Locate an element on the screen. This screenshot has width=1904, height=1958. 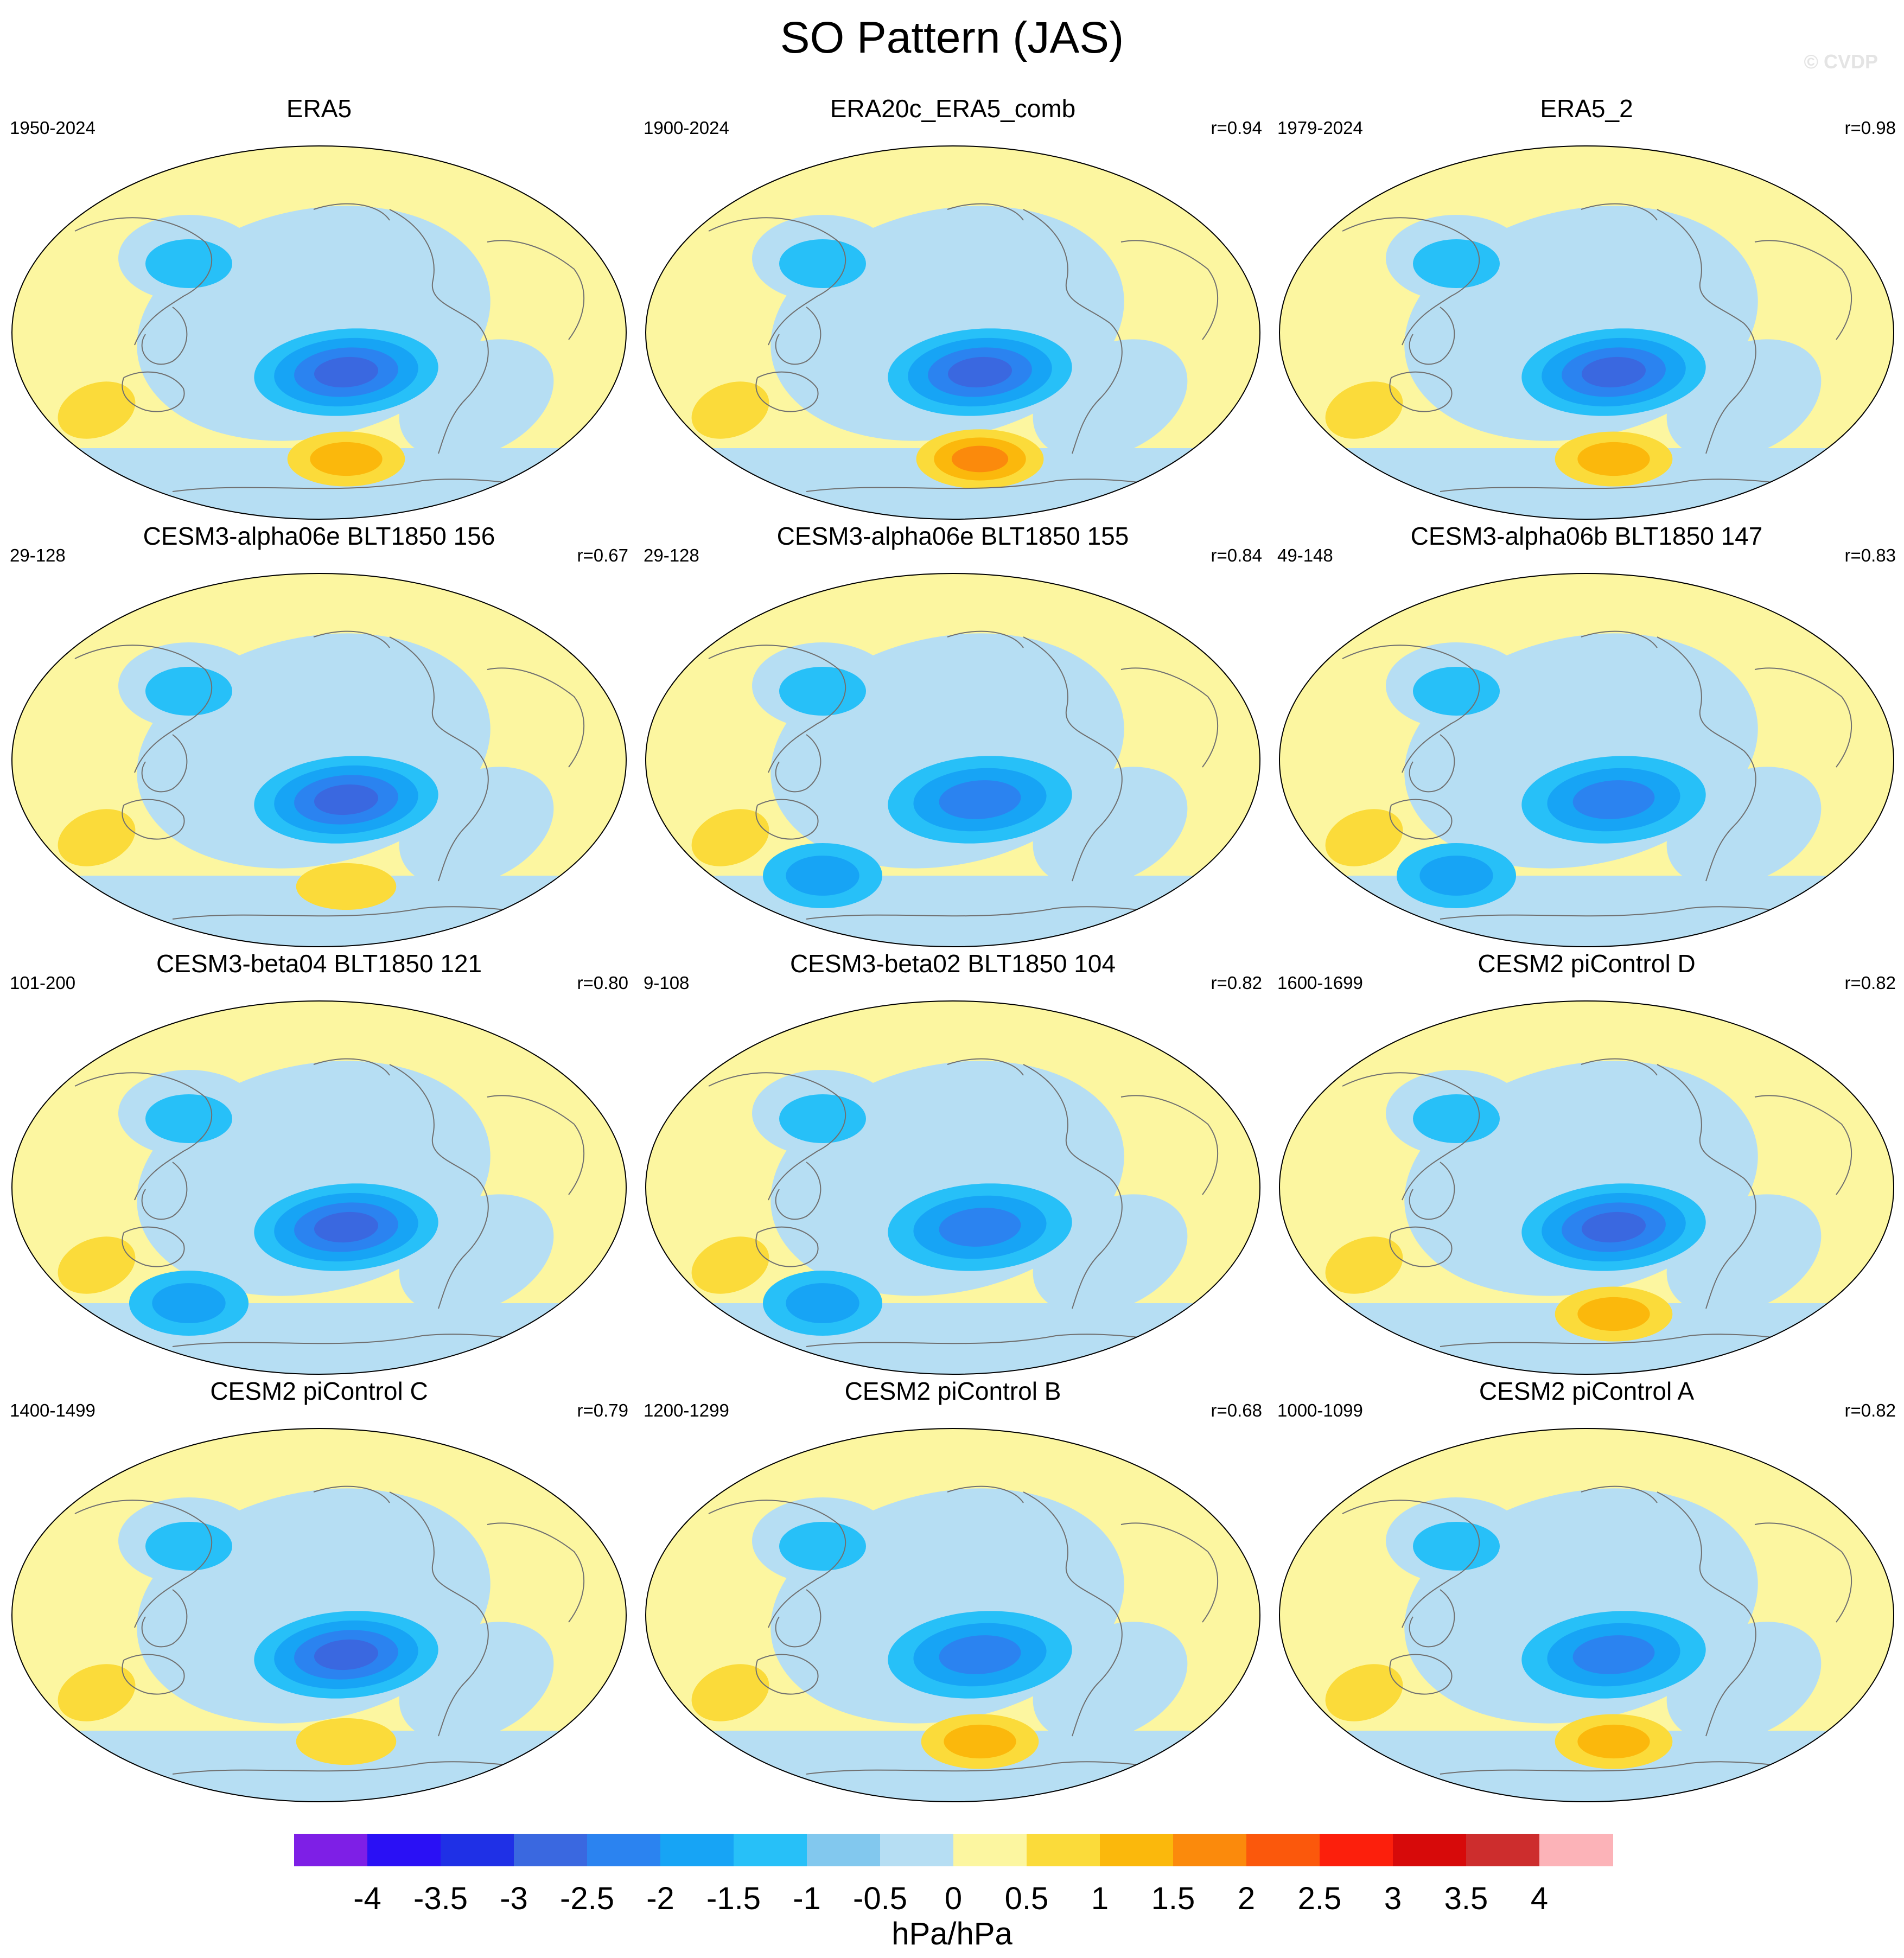
map-panel: CESM3-beta02 BLT1850 104 9-108 r=0.82 is located at coordinates (953, 1161).